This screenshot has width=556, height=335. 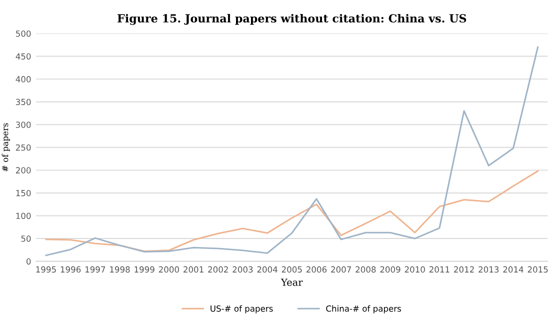 What do you see at coordinates (23, 33) in the screenshot?
I see `y-tick-label: 500` at bounding box center [23, 33].